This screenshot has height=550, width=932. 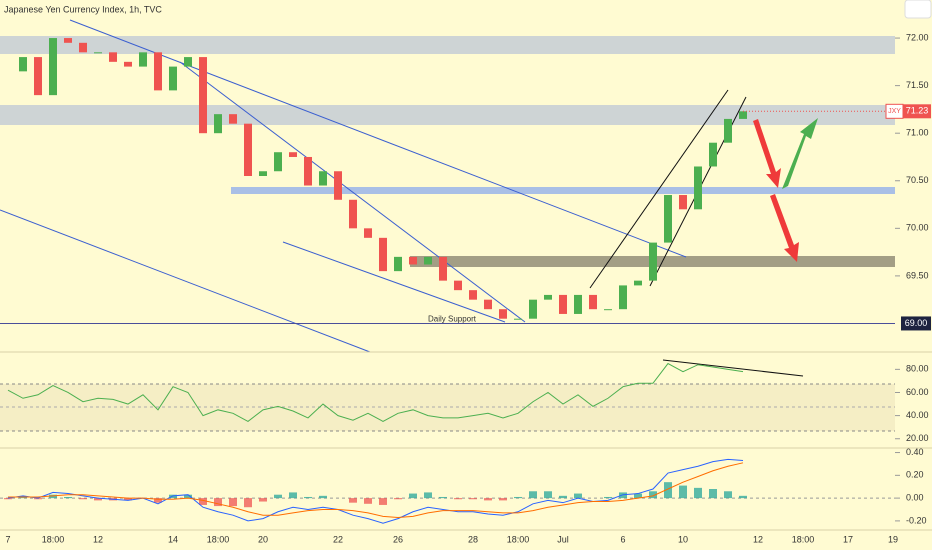 What do you see at coordinates (7, 539) in the screenshot?
I see `x-tick-label: 7` at bounding box center [7, 539].